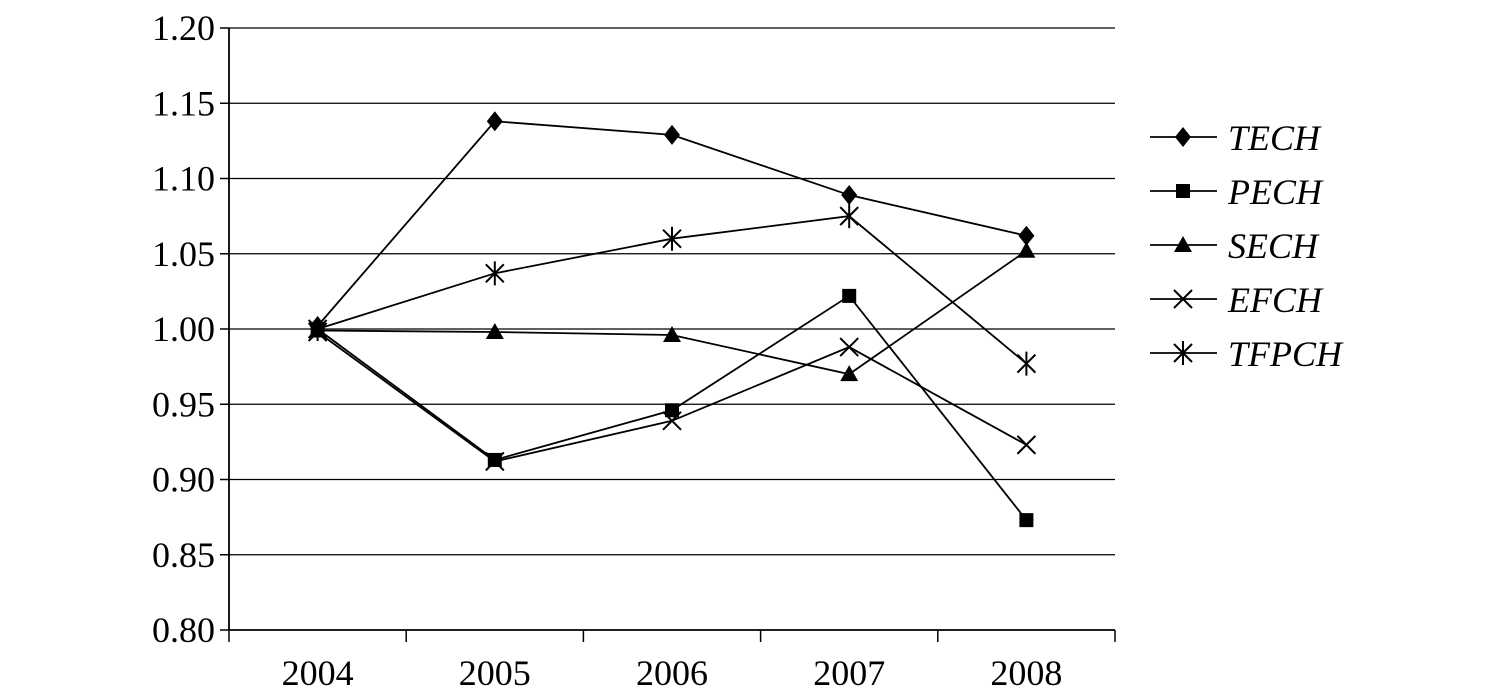 The width and height of the screenshot is (1489, 700). Describe the element at coordinates (183, 555) in the screenshot. I see `y-tick-label: 0.85` at that location.